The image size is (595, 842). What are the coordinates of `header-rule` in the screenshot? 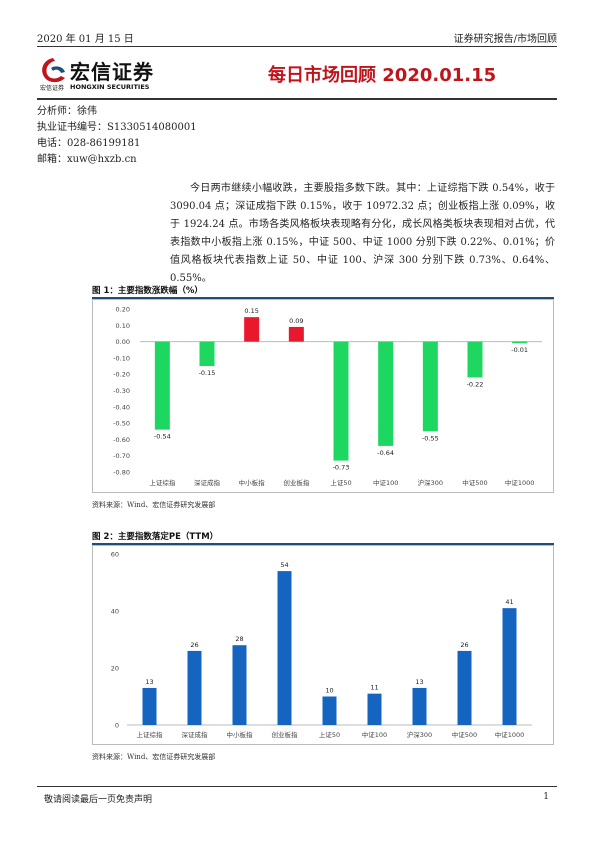 It's located at (297, 46).